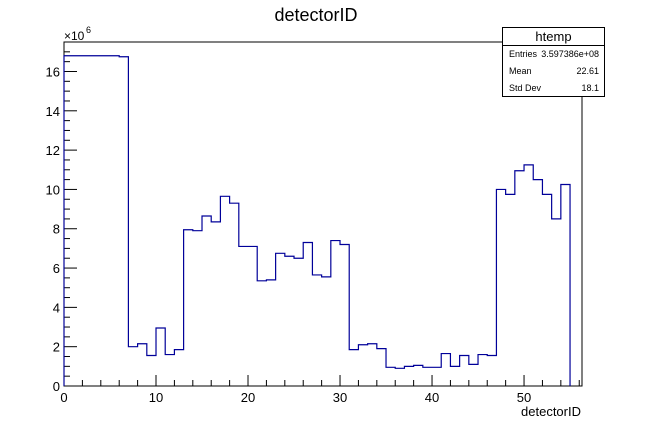 The width and height of the screenshot is (646, 429). I want to click on y-tick-label: 6, so click(56, 268).